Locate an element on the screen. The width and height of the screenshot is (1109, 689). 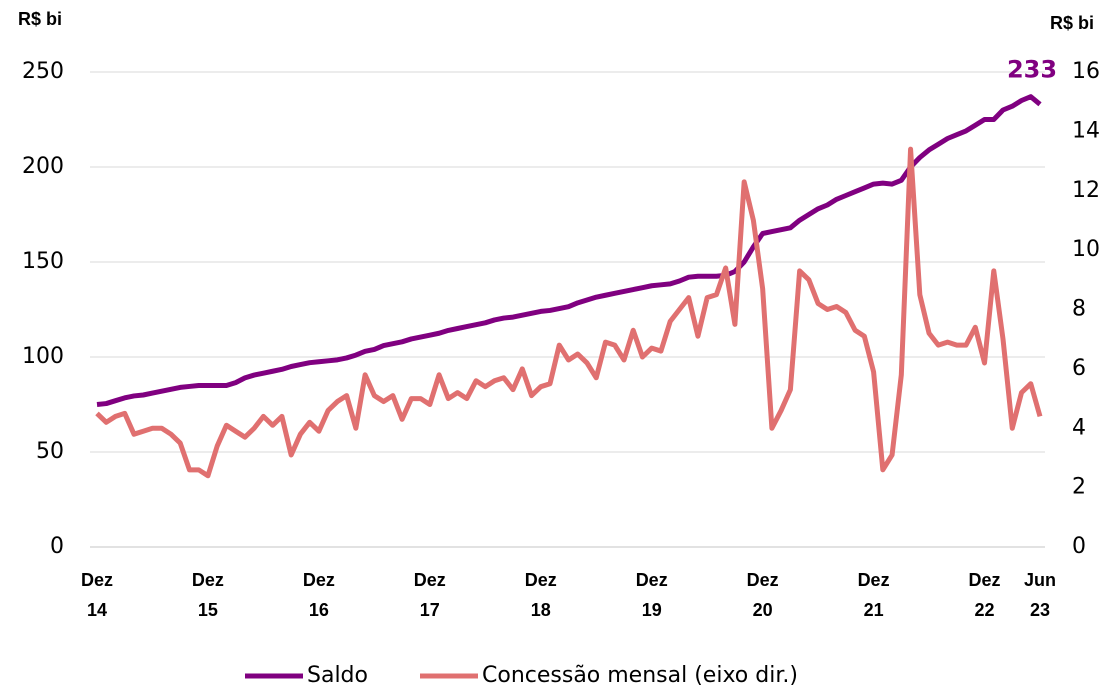
y-axis-label: R$ bi is located at coordinates (40, 19).